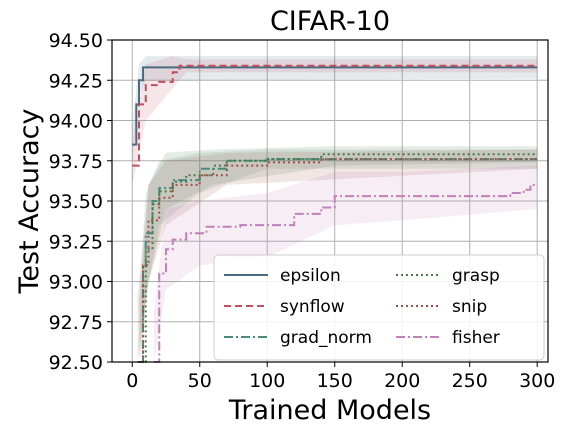 The image size is (566, 435). Describe the element at coordinates (132, 381) in the screenshot. I see `x-tick-label: 0` at that location.